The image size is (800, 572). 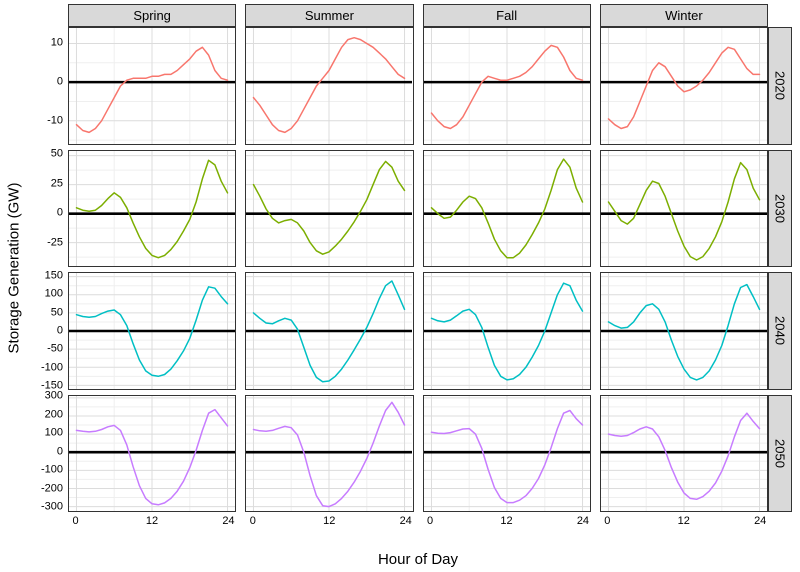 I want to click on facet-panel-2020-spring, so click(x=152, y=86).